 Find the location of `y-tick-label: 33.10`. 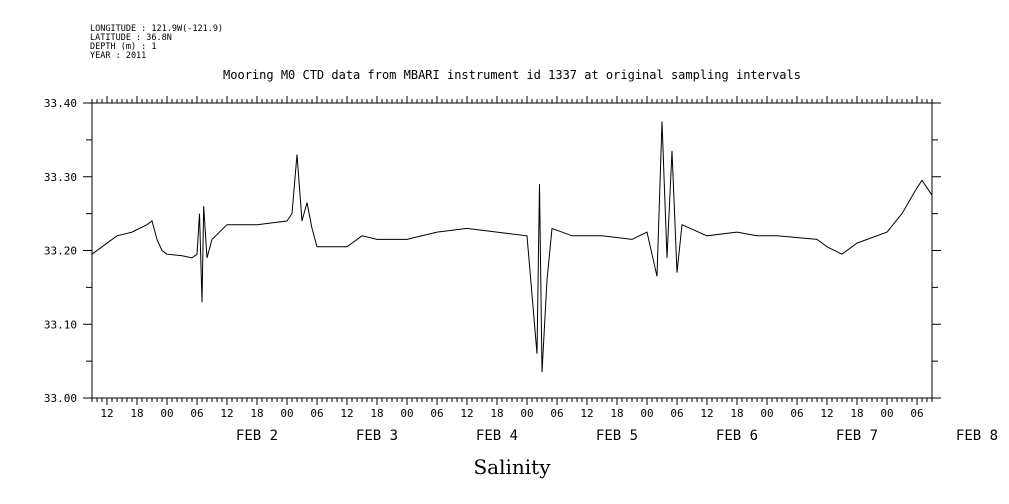

y-tick-label: 33.10 is located at coordinates (60, 324).